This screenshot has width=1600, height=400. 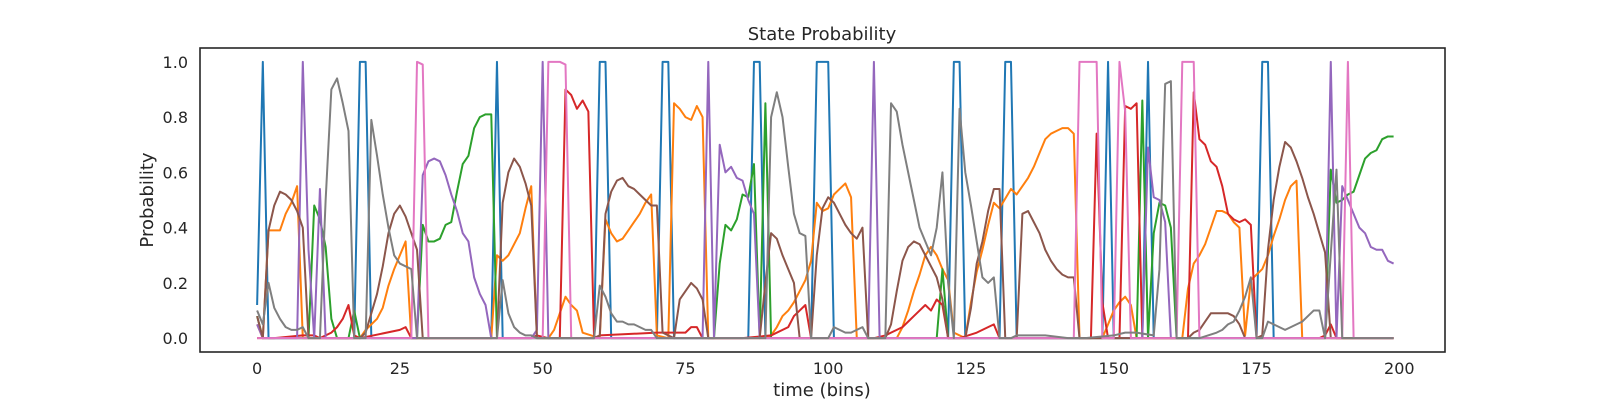 I want to click on x-tick-label: 200, so click(x=1399, y=368).